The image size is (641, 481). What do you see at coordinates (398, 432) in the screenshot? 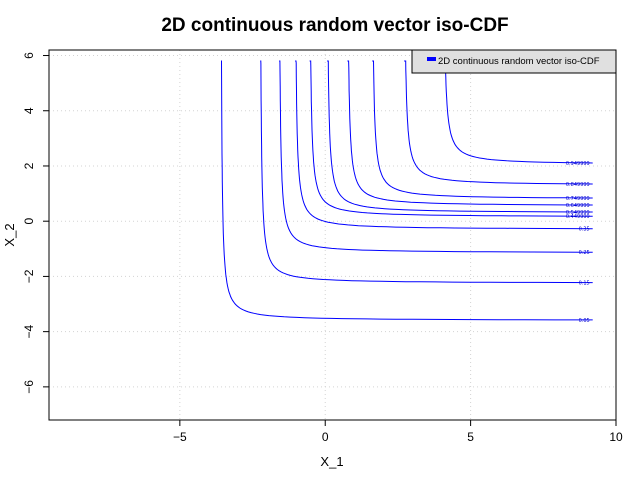
I see `x-axis: −5 0 5 10` at bounding box center [398, 432].